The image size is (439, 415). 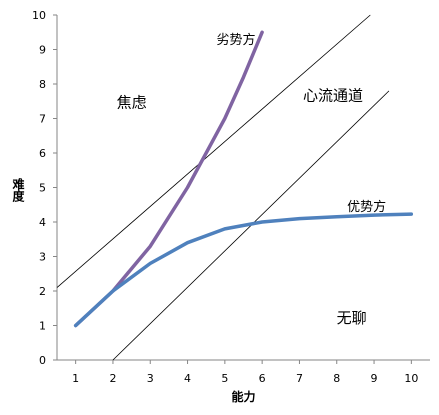 I want to click on y-tick-label: 3, so click(x=42, y=257).